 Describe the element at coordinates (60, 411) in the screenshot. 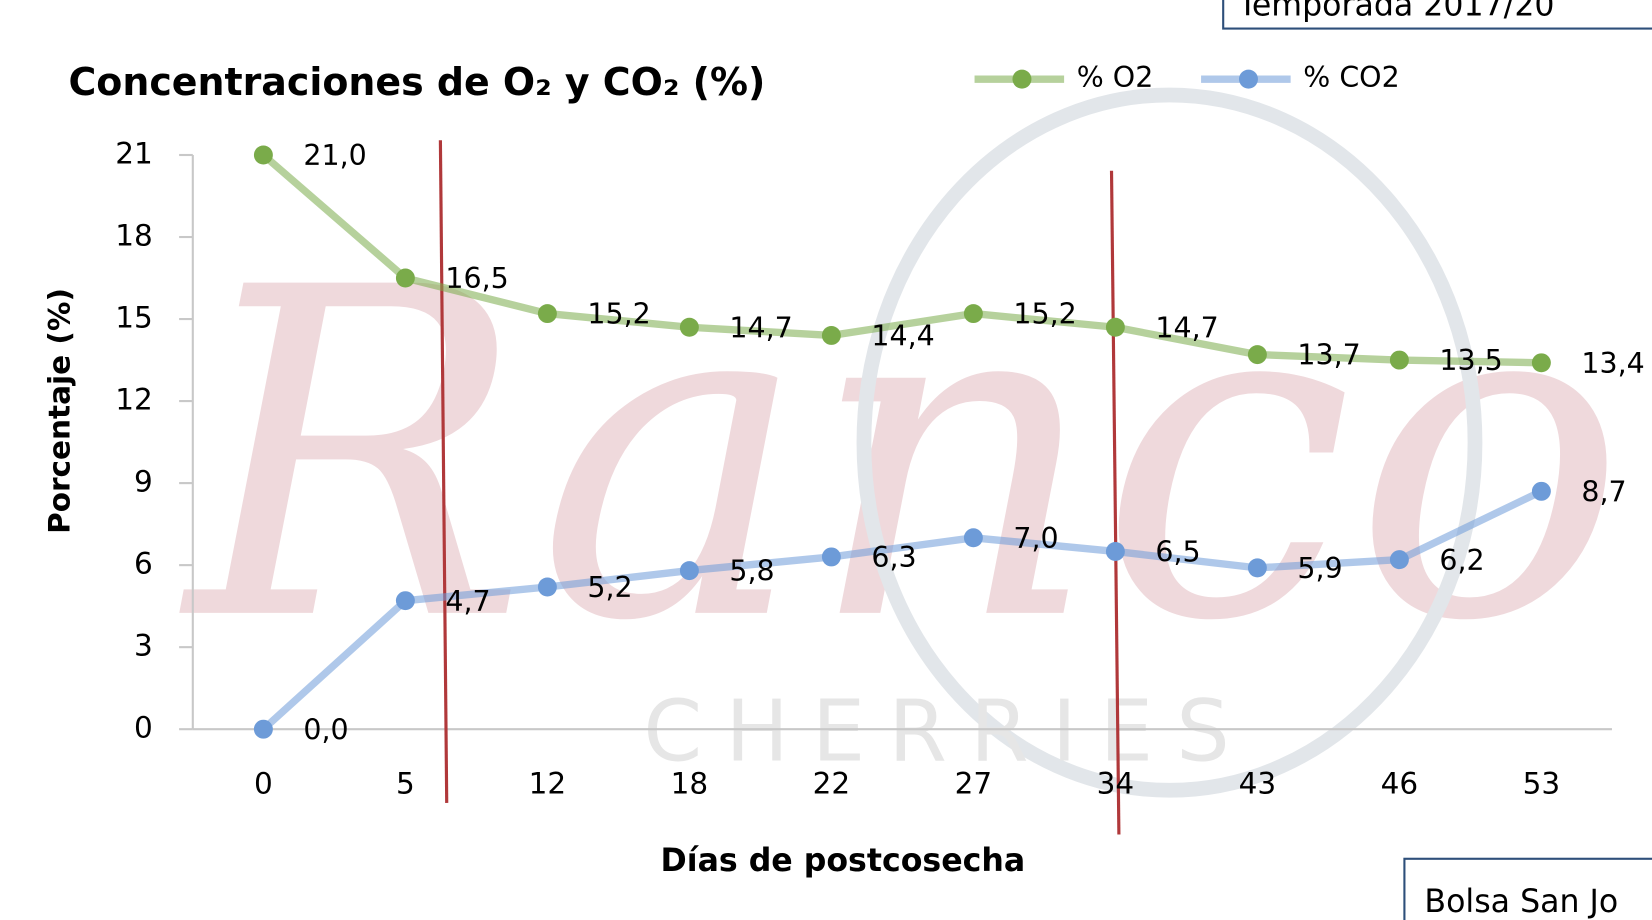

I see `y-axis-title: Porcentaje (%)` at that location.